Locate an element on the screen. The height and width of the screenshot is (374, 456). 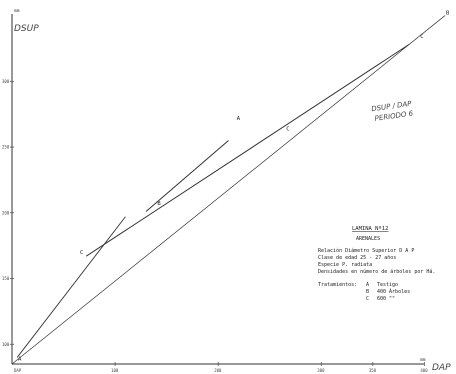
treatments-label: Tratamientos: is located at coordinates (337, 285).